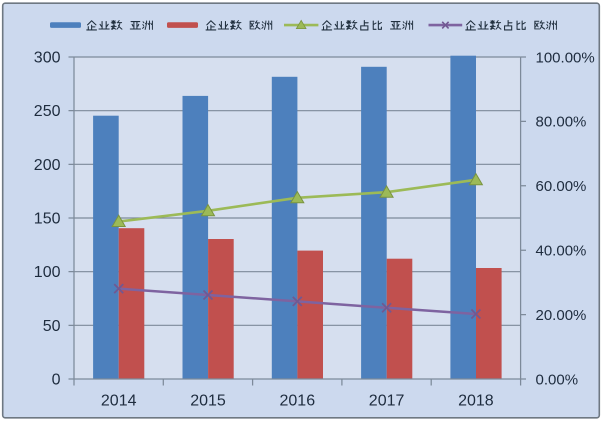  What do you see at coordinates (47, 58) in the screenshot?
I see `svg-text: 300` at bounding box center [47, 58].